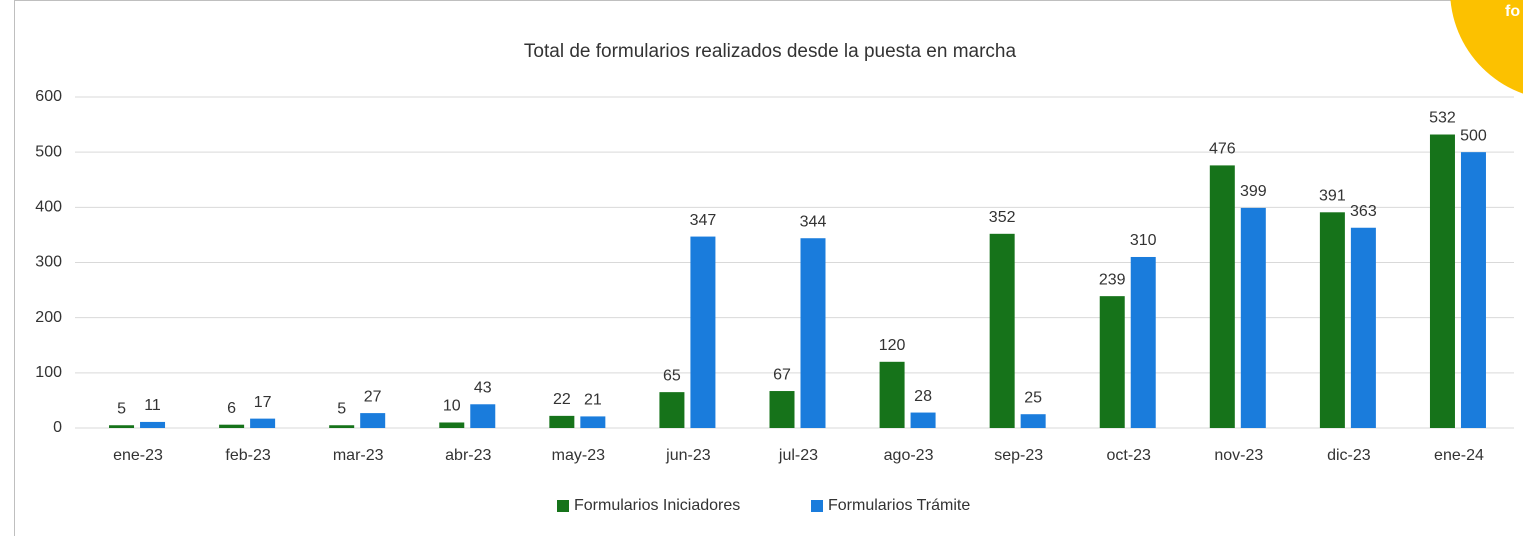 The image size is (1523, 536). What do you see at coordinates (1222, 149) in the screenshot?
I see `value-label: 476` at bounding box center [1222, 149].